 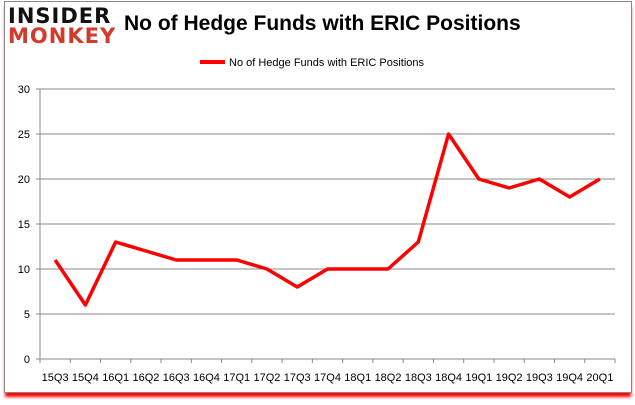 I want to click on x-tick-label: 19Q3, so click(x=539, y=378).